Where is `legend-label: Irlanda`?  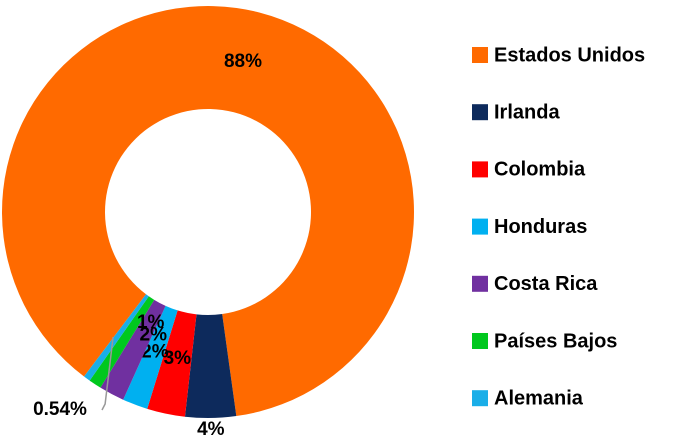 legend-label: Irlanda is located at coordinates (527, 112).